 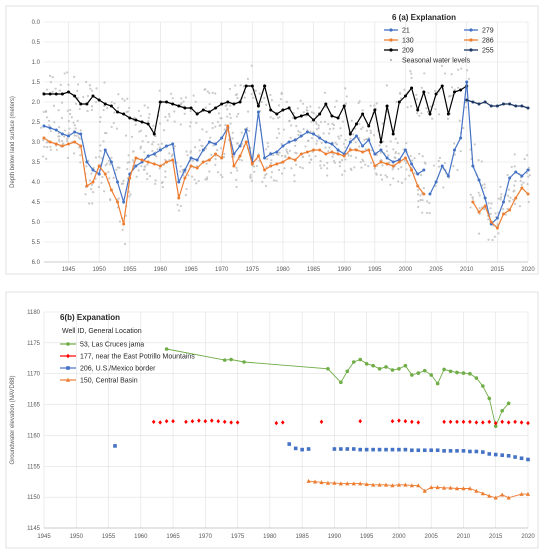 I want to click on legend-label: 209, so click(x=408, y=51).